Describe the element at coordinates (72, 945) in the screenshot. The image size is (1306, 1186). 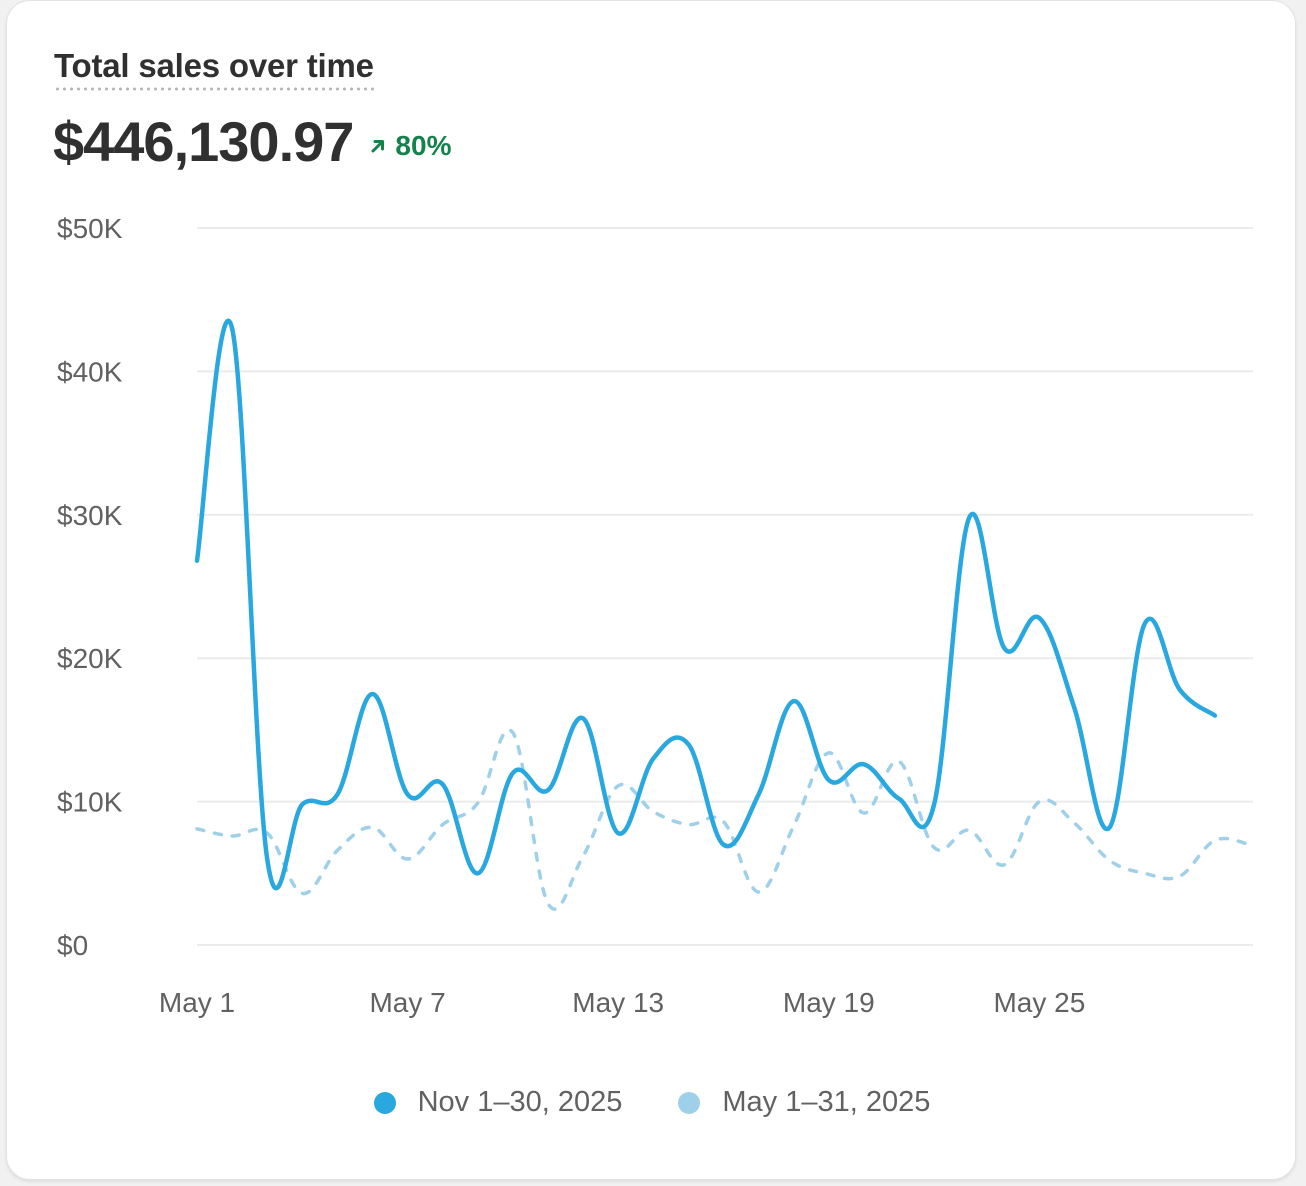
I see `y-tick-label: $0` at that location.